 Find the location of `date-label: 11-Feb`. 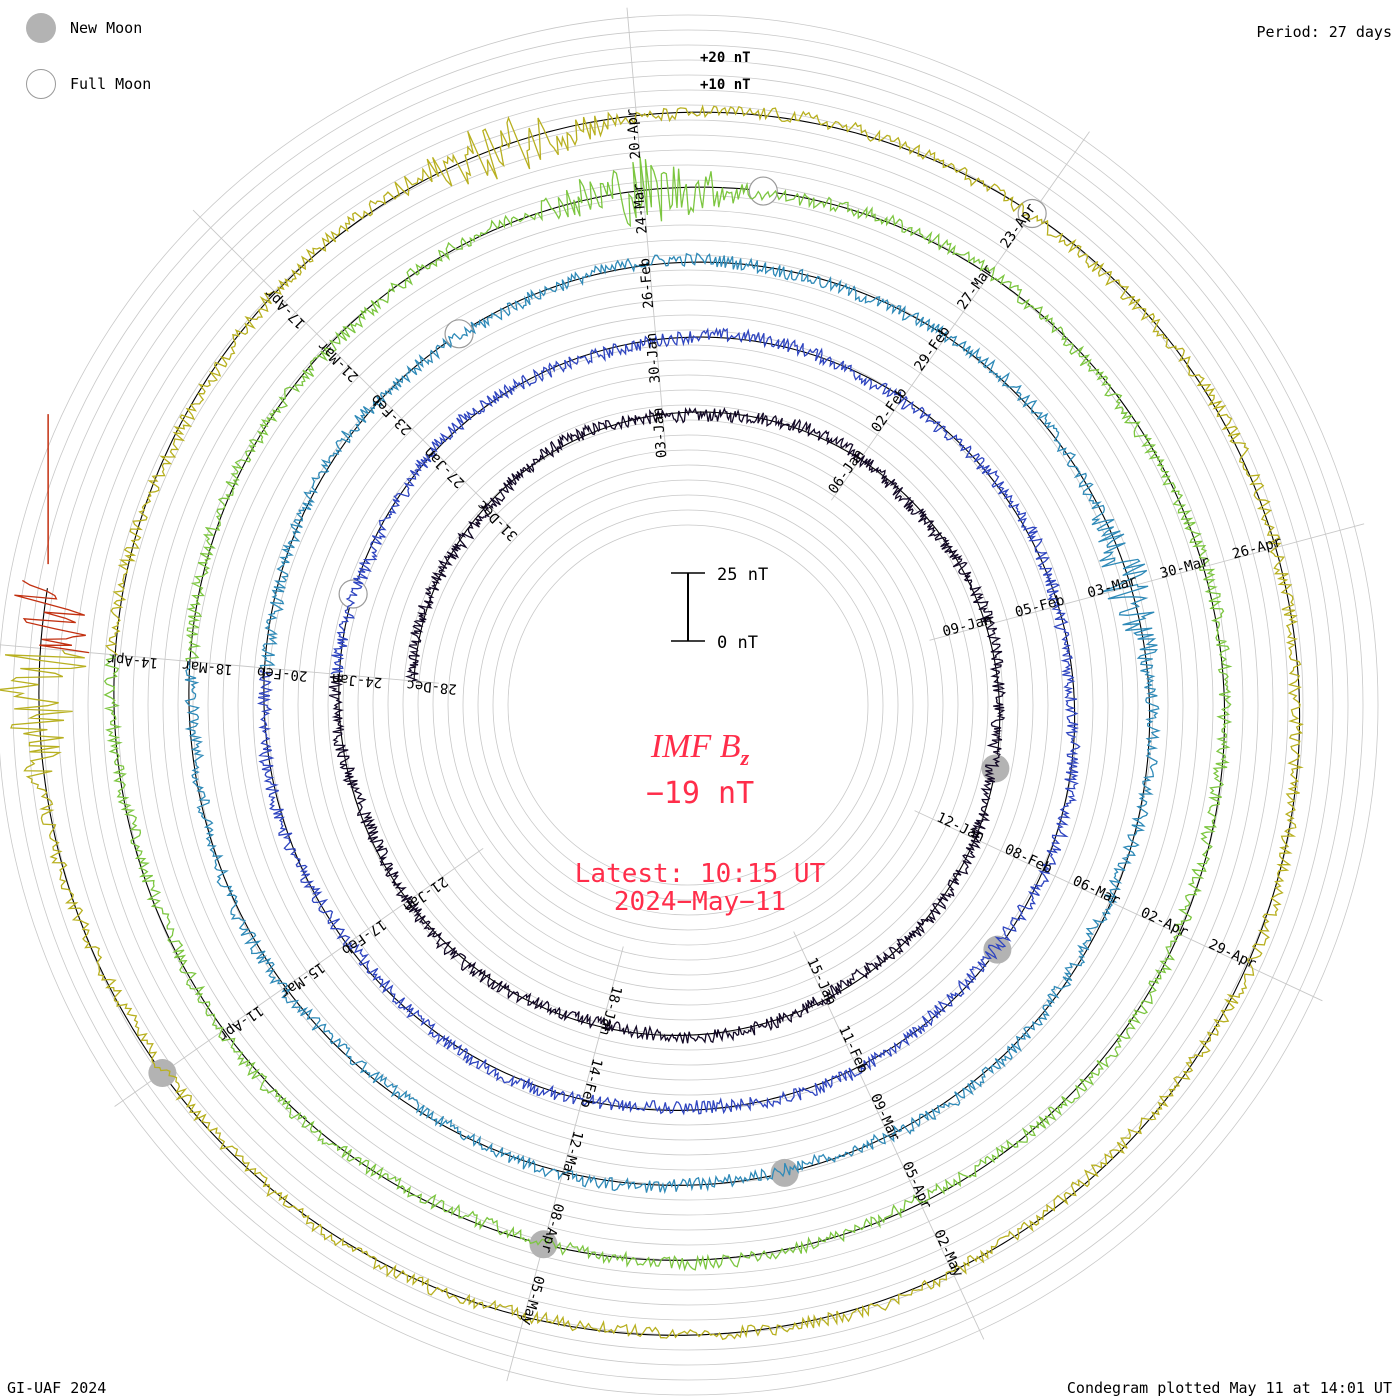

date-label: 11-Feb is located at coordinates (853, 1049).